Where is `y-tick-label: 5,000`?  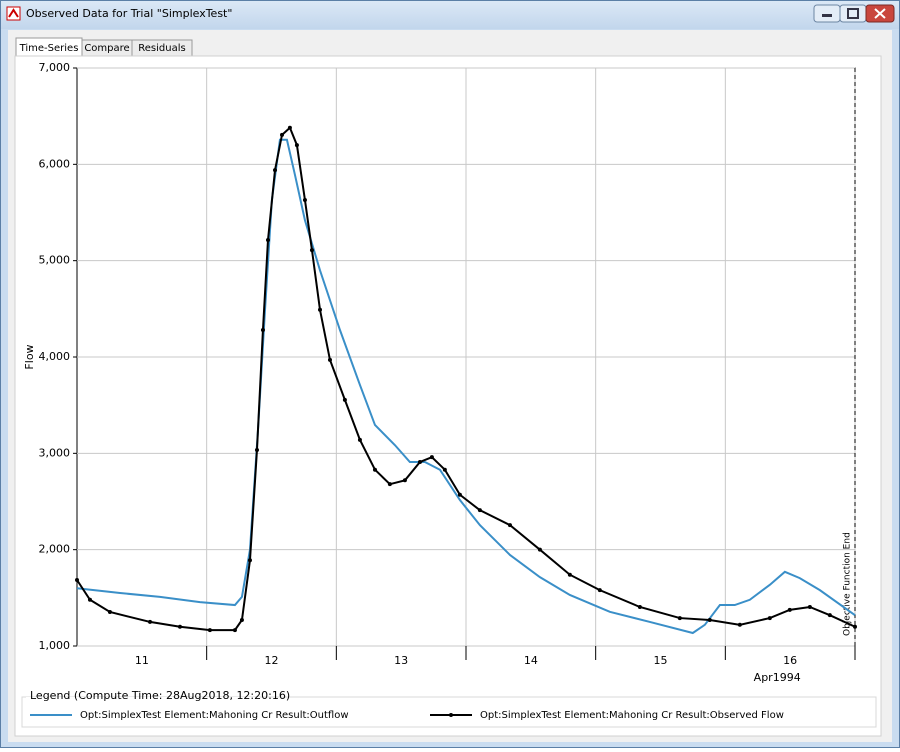 y-tick-label: 5,000 is located at coordinates (55, 260).